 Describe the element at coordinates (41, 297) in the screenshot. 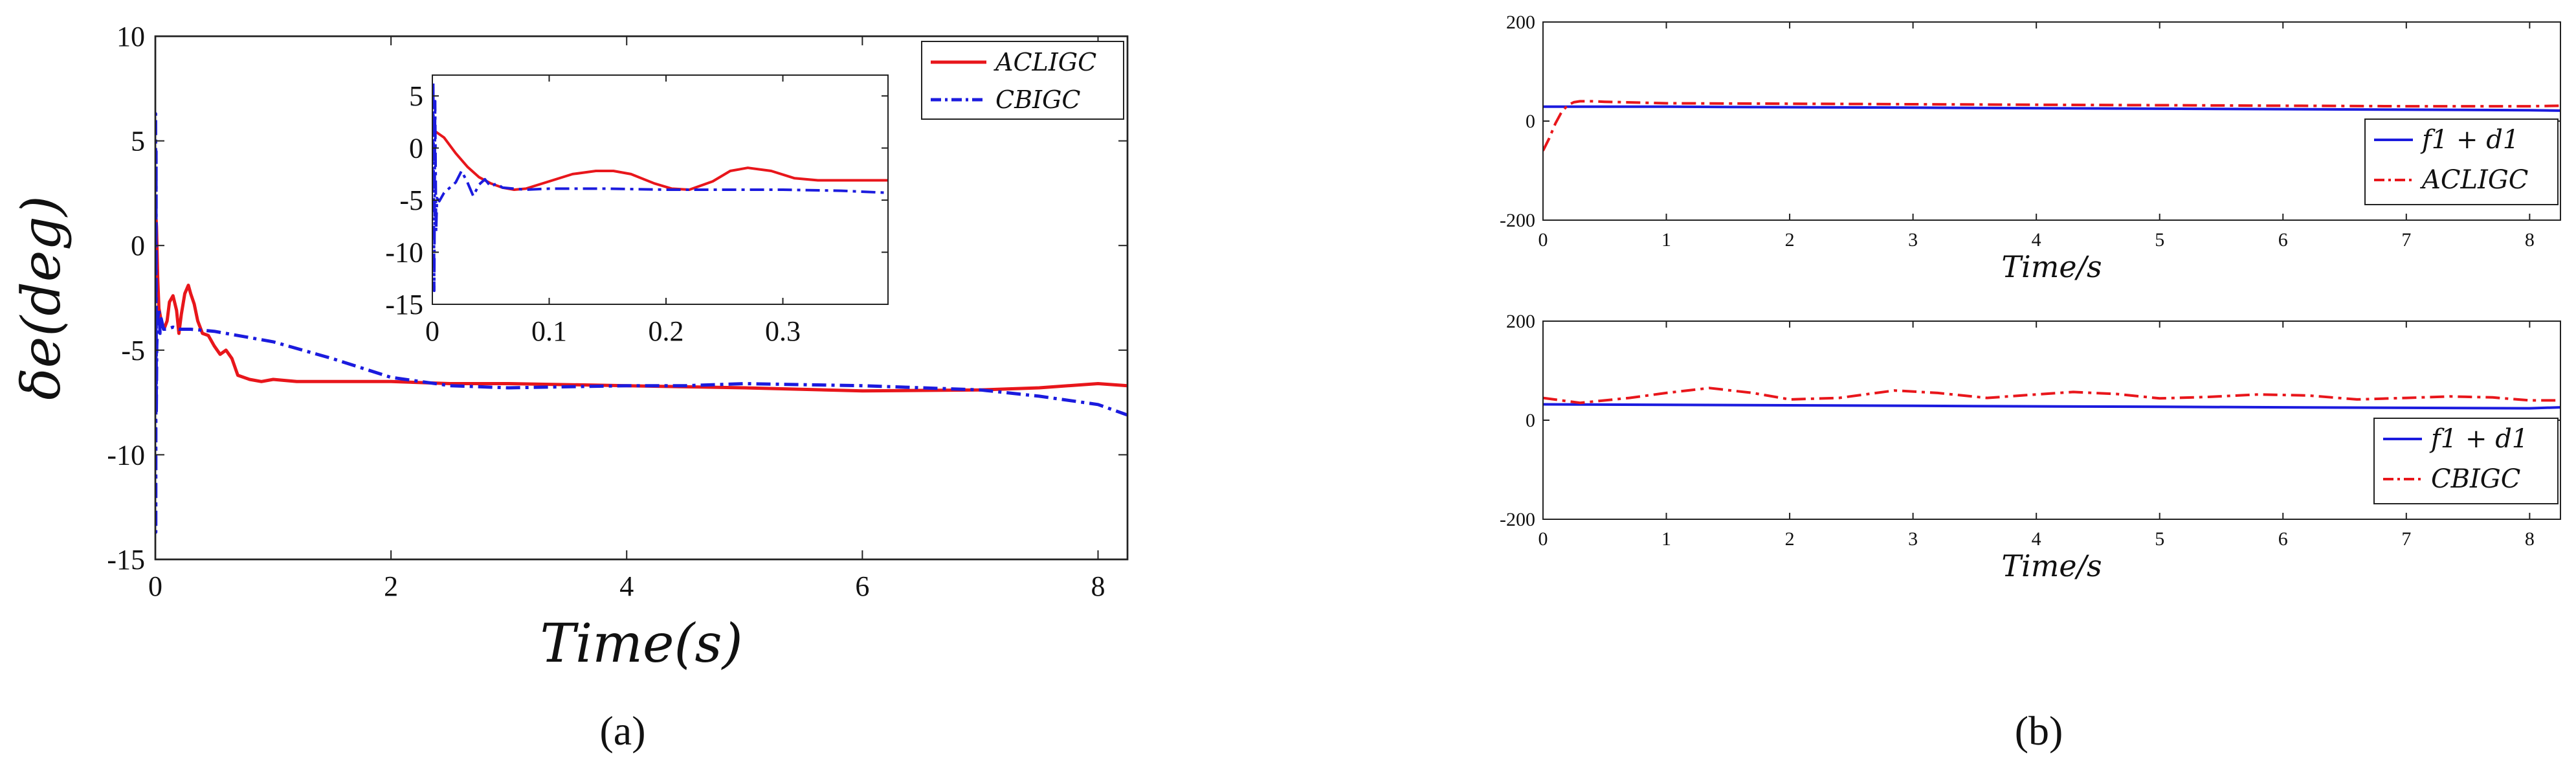

I see `a-main-y-axis-label: δe(deg)` at that location.